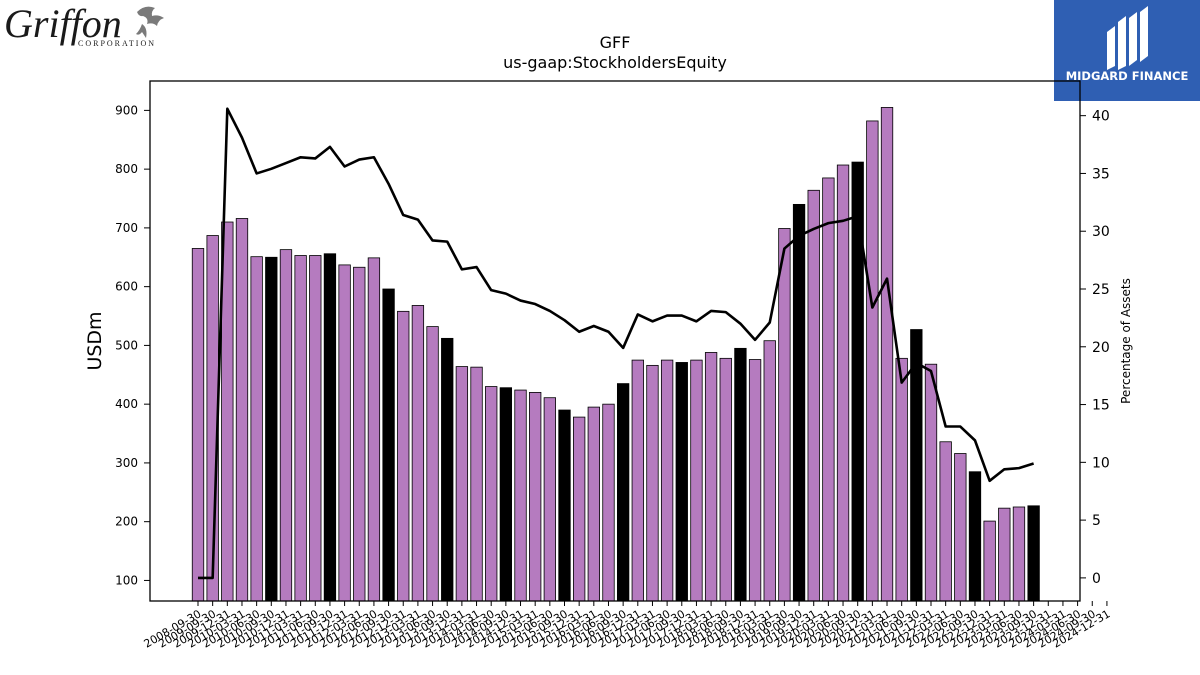 This screenshot has height=675, width=1200. What do you see at coordinates (117, 43) in the screenshot?
I see `griffon-logo-subtext: CORPORATION` at bounding box center [117, 43].